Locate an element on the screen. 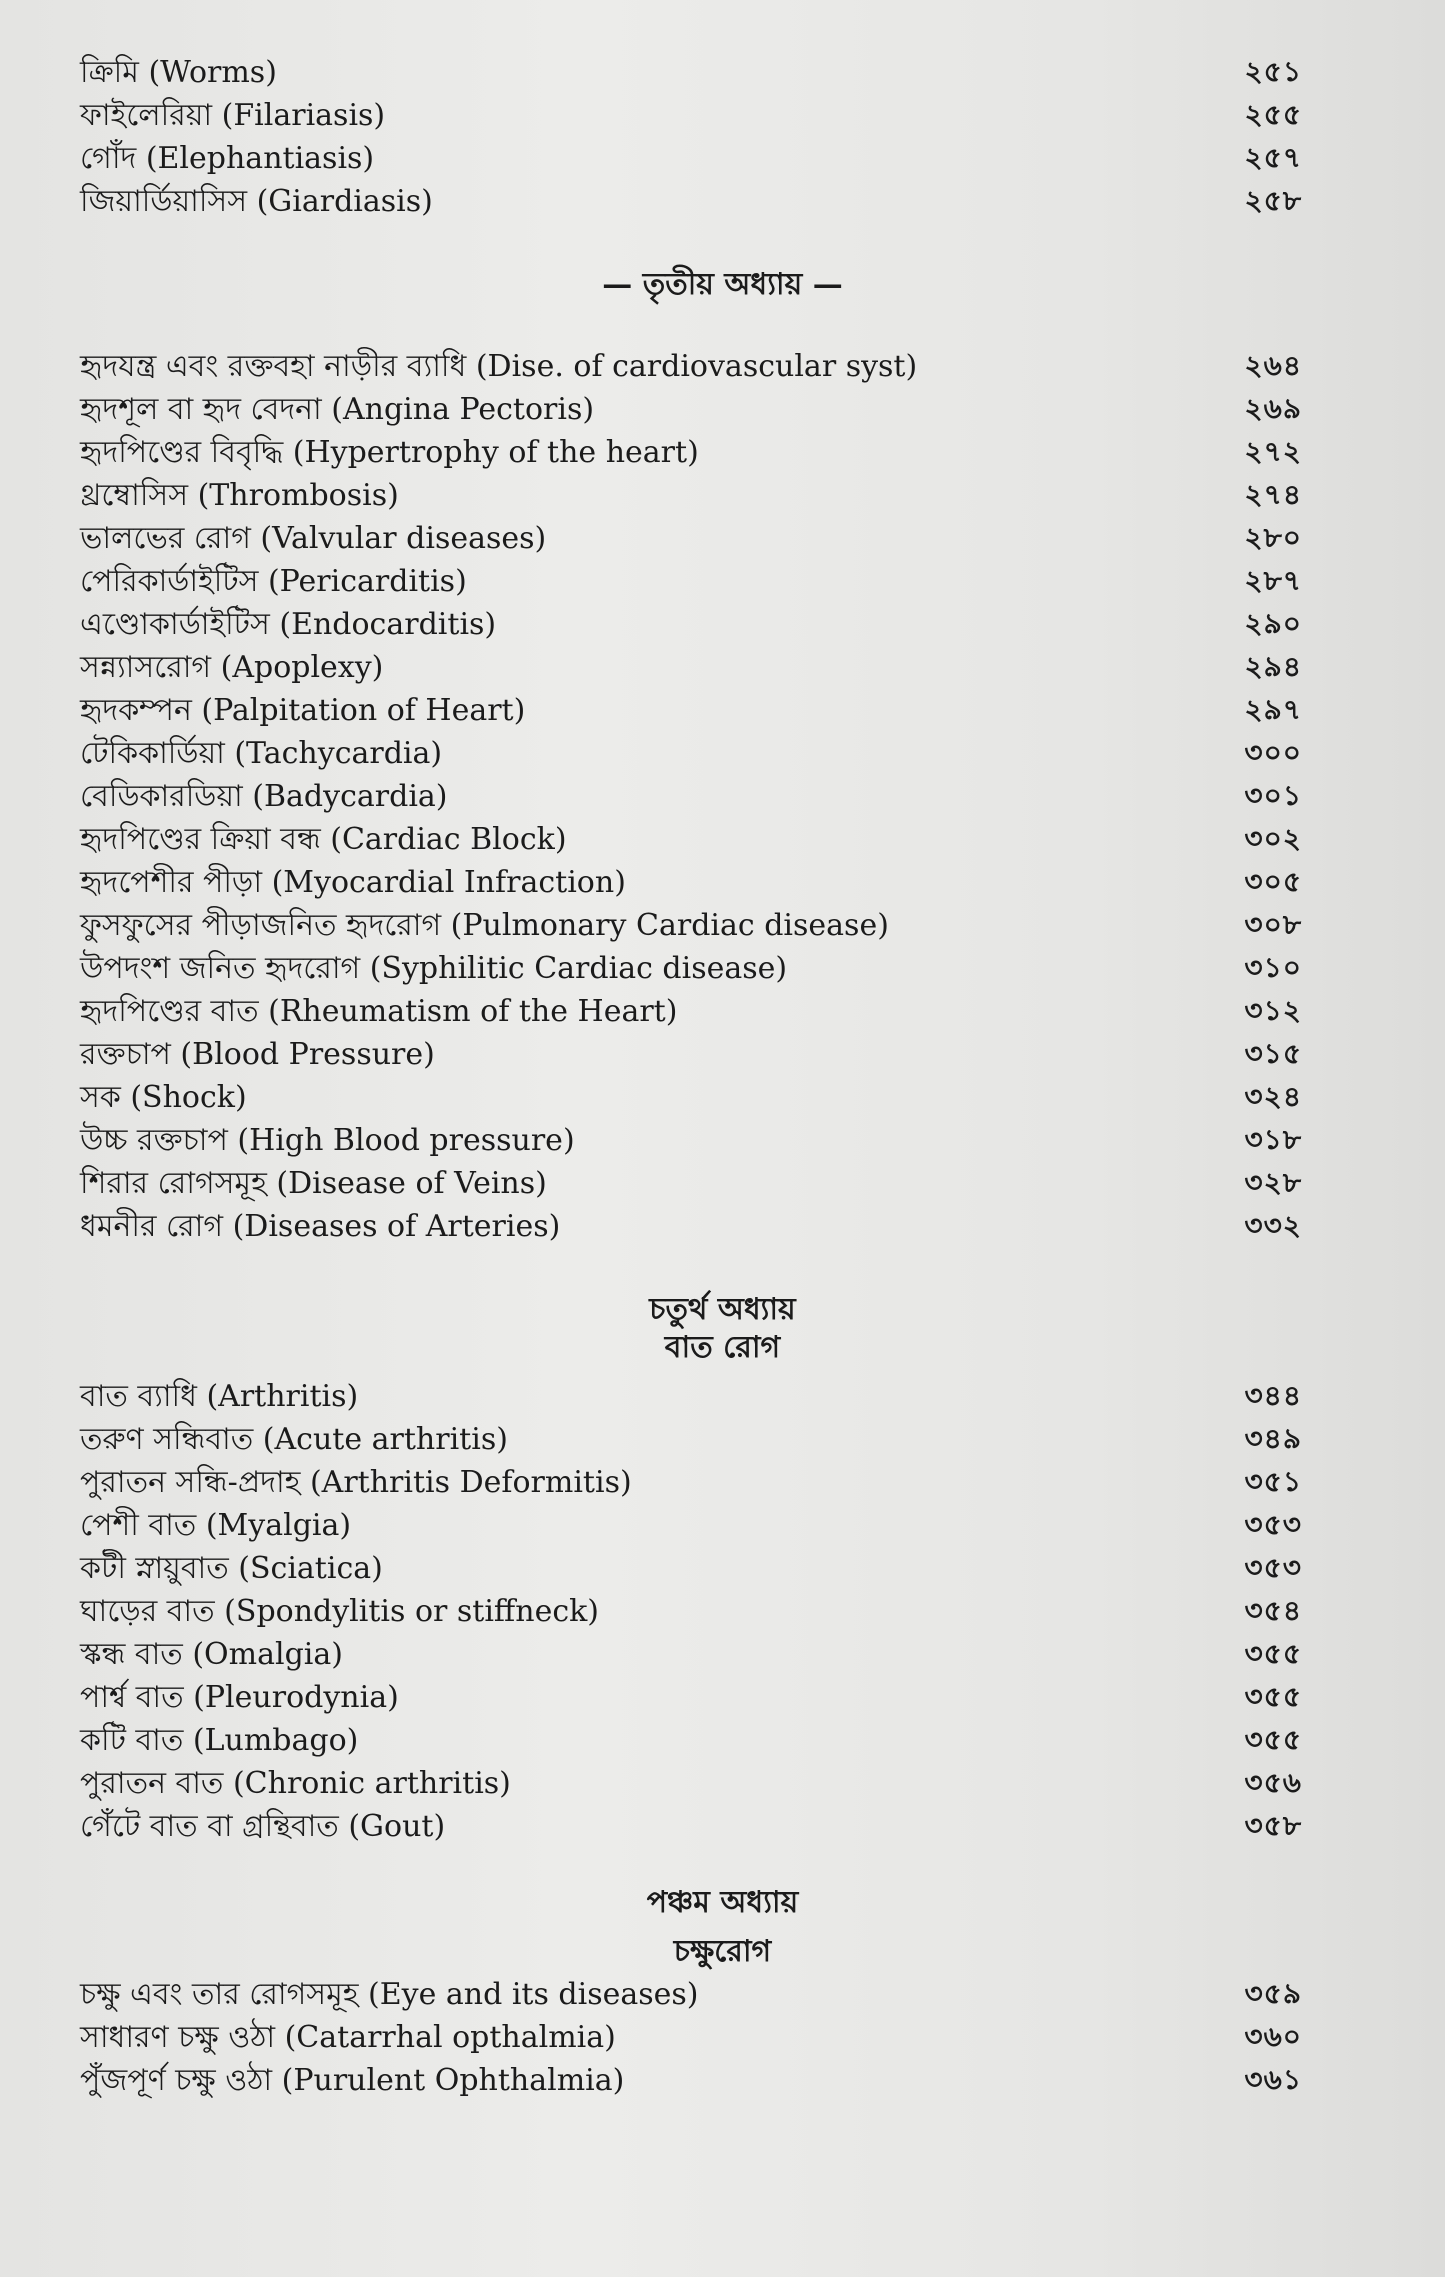 The height and width of the screenshot is (2277, 1445). entry-page-number: ২৫৮ is located at coordinates (1273, 200).